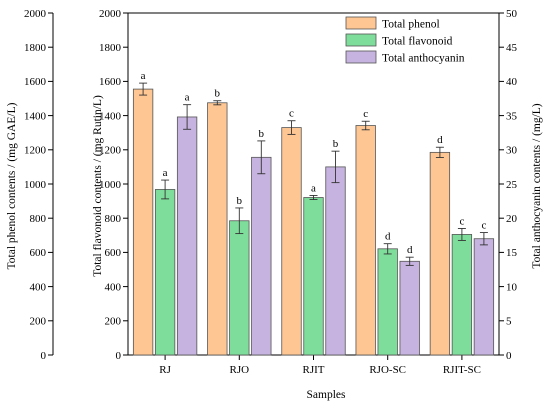  What do you see at coordinates (240, 370) in the screenshot?
I see `x-axis-tick-label: RJO` at bounding box center [240, 370].